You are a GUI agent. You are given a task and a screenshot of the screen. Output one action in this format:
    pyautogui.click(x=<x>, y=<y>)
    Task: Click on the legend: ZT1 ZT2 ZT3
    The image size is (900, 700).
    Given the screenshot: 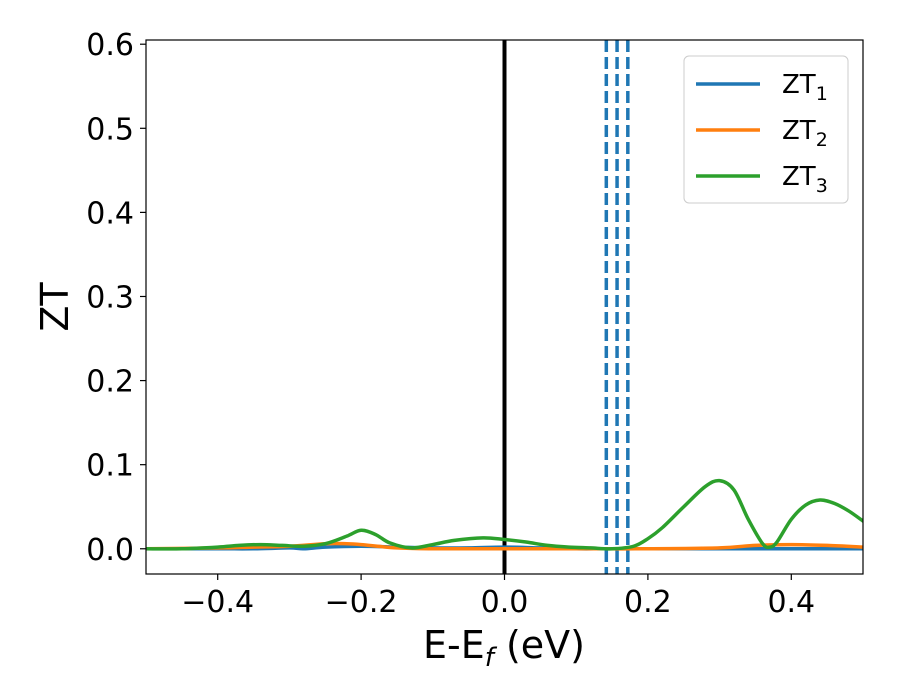 What is the action you would take?
    pyautogui.click(x=766, y=129)
    